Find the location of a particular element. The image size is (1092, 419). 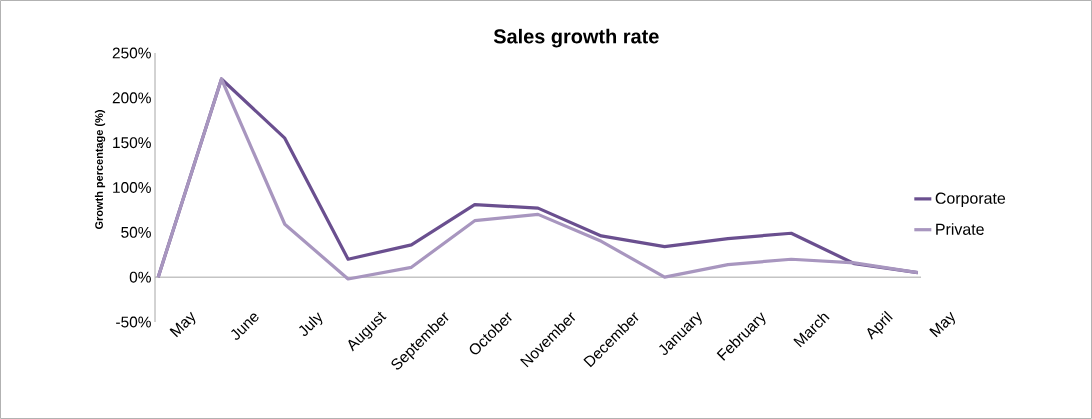

y-tick-label: 150% is located at coordinates (132, 143).